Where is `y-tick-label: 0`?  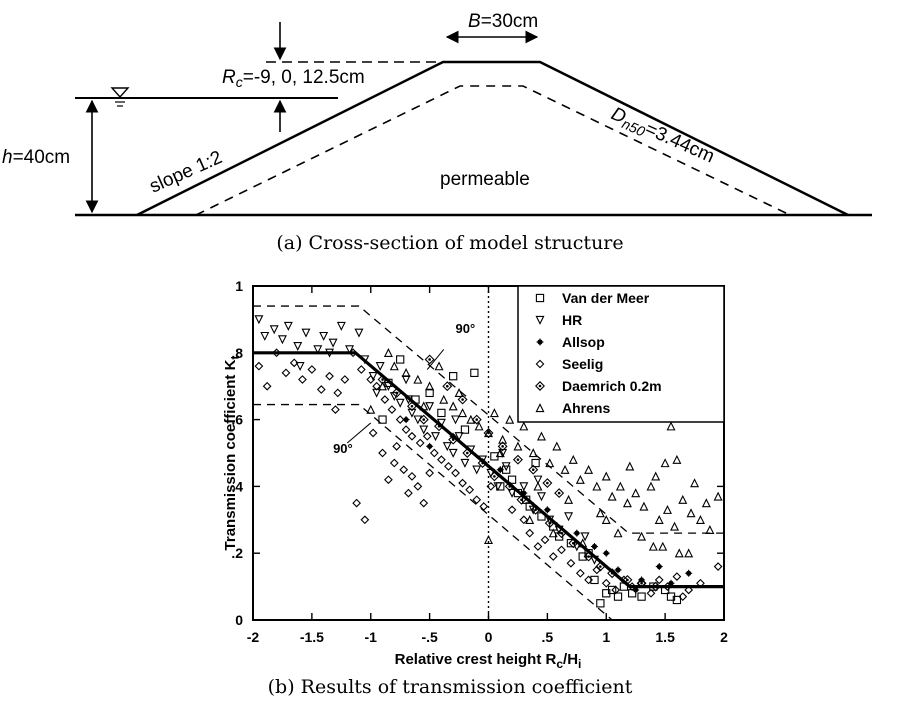 y-tick-label: 0 is located at coordinates (239, 620).